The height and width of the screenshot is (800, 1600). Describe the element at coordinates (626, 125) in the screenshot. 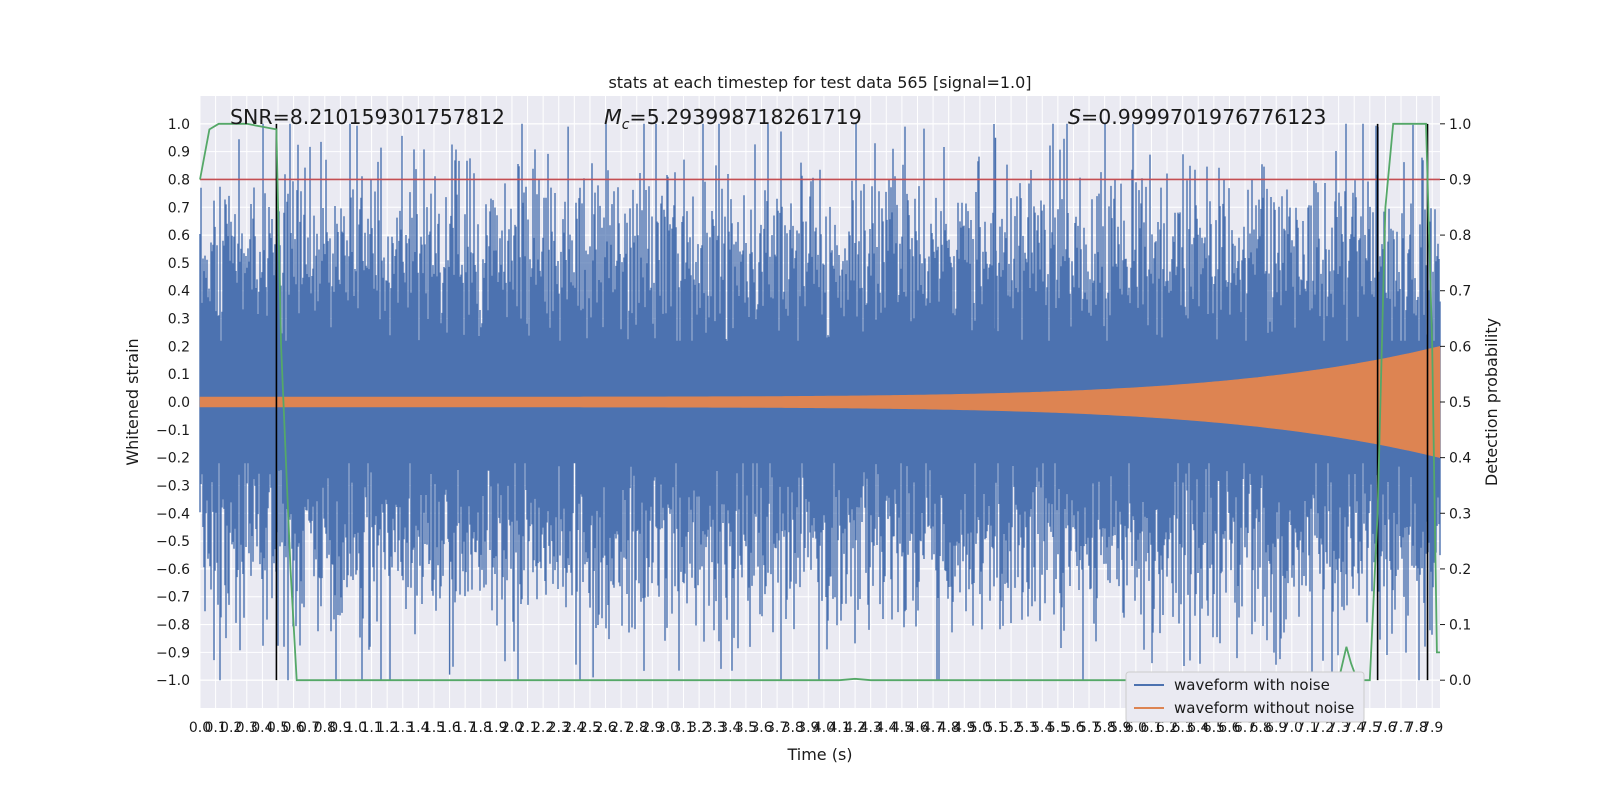

I see `chirp-mass-subscript: c` at that location.